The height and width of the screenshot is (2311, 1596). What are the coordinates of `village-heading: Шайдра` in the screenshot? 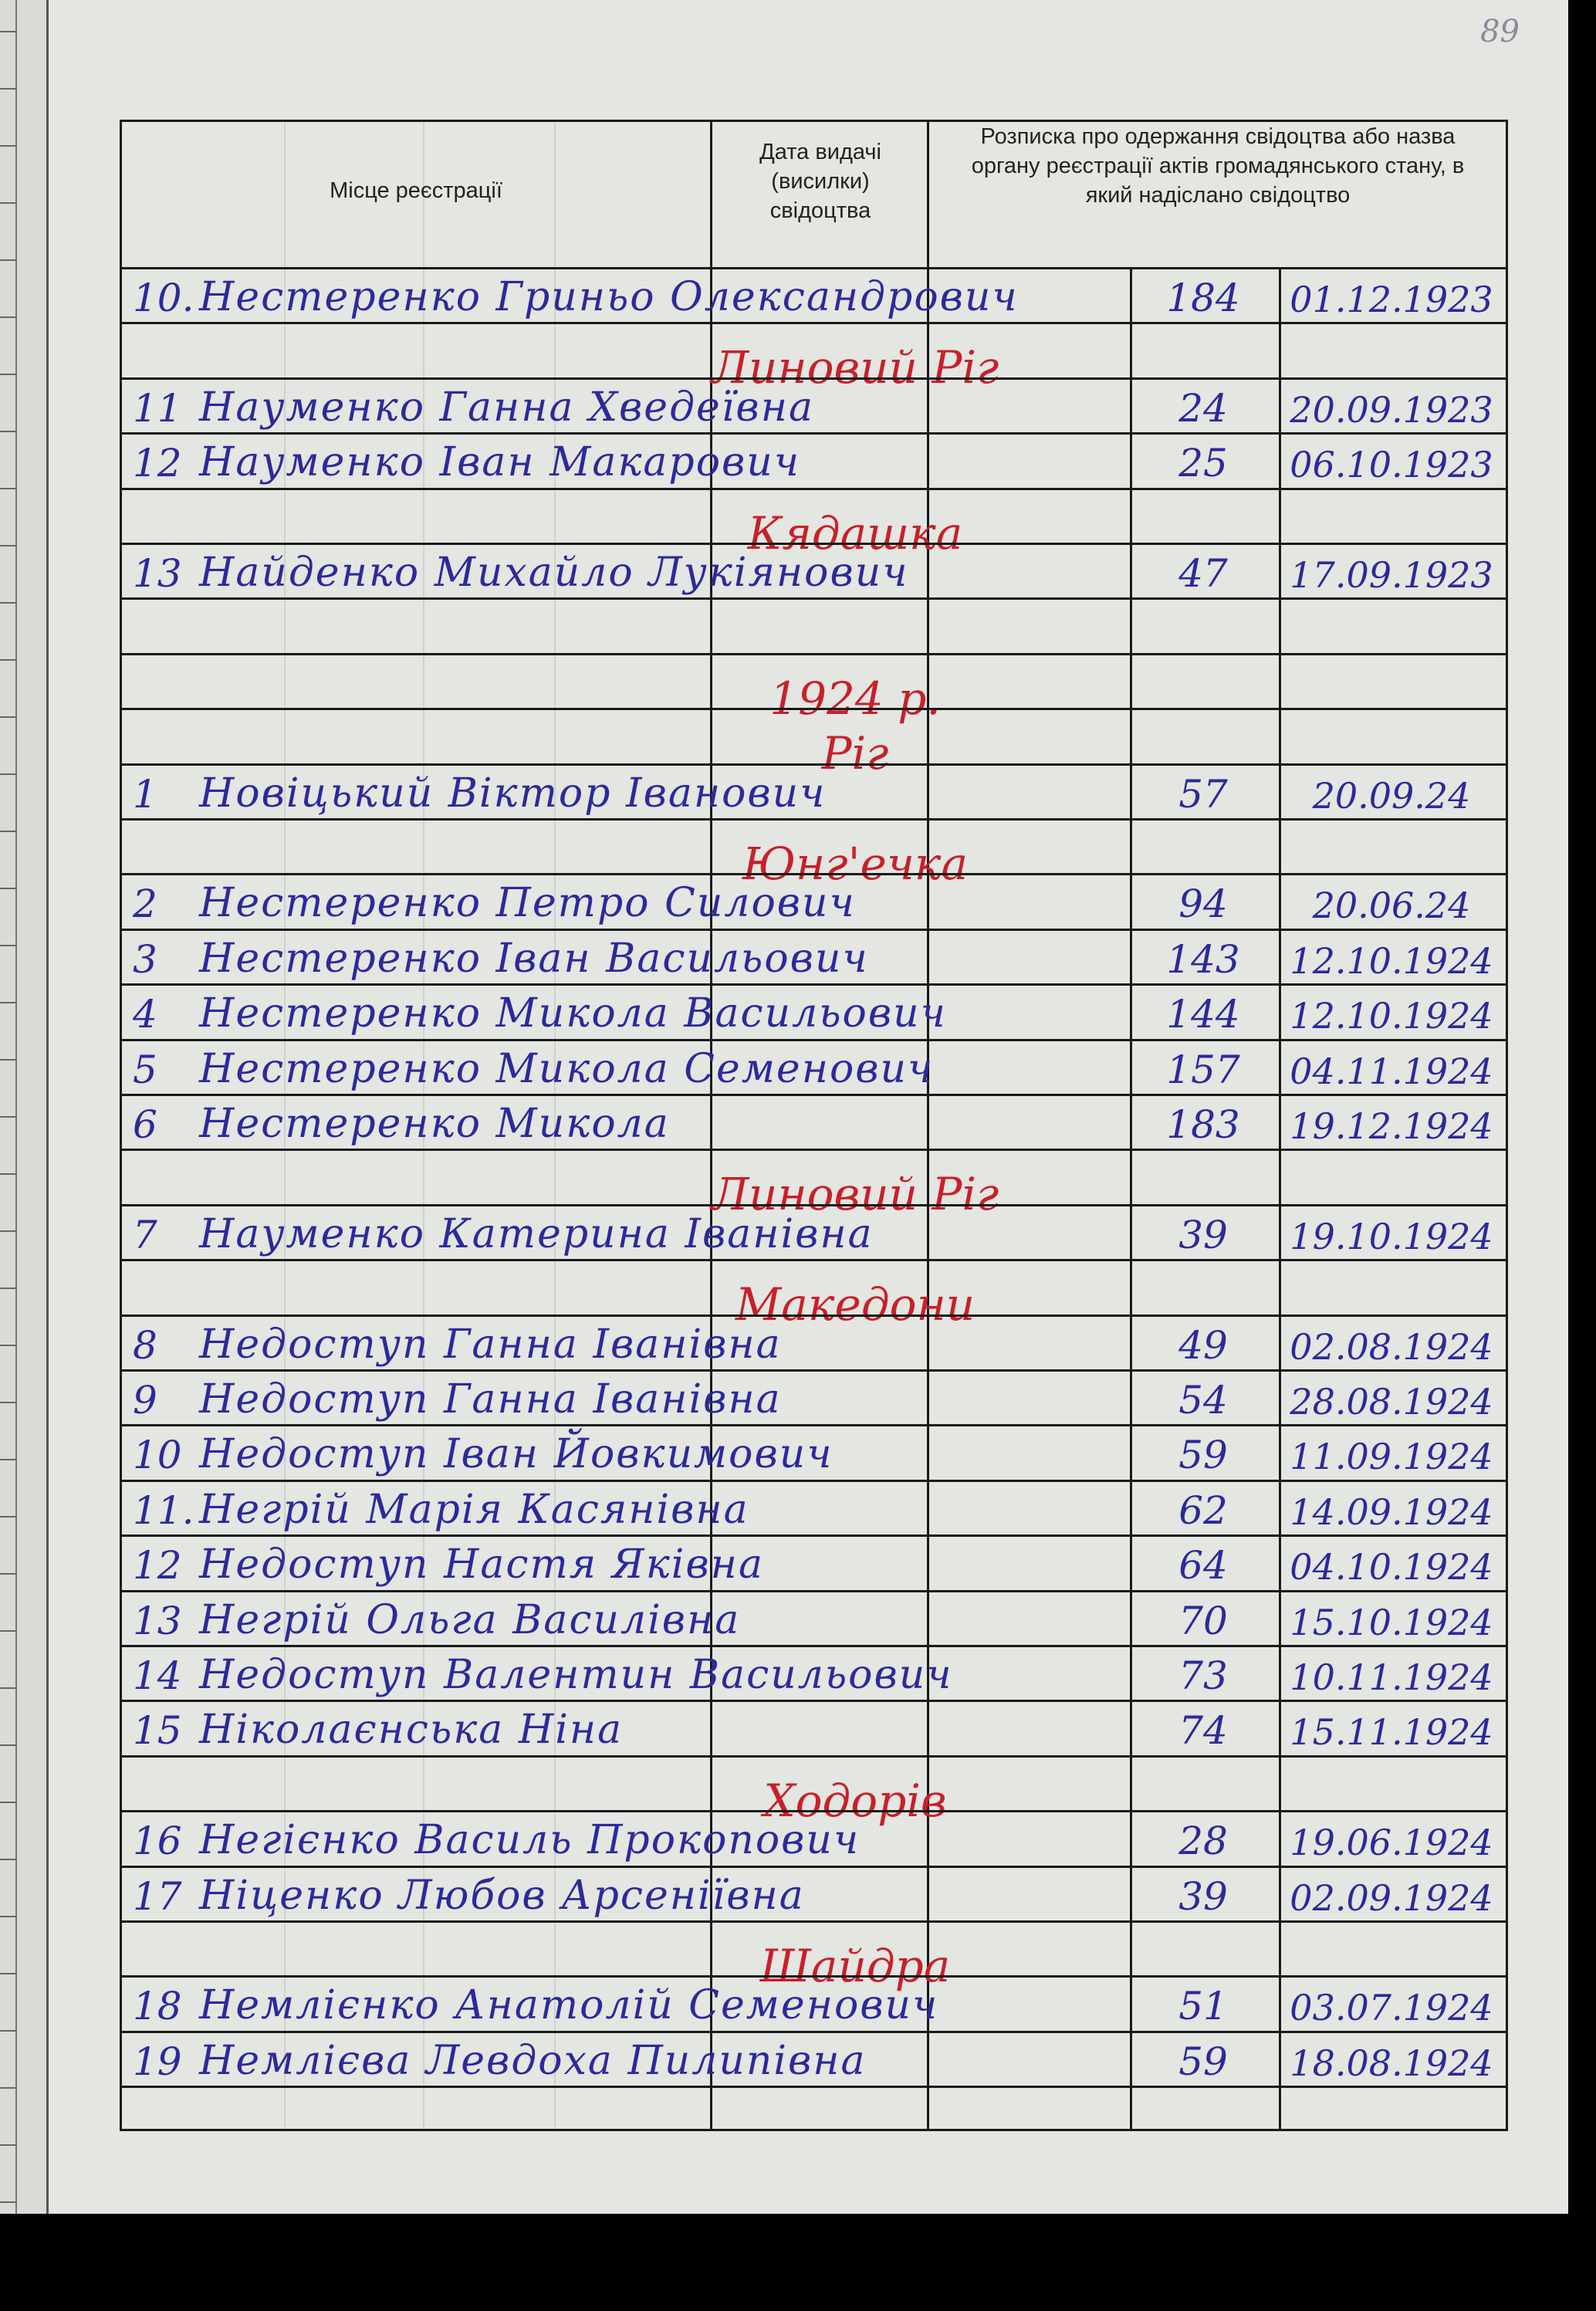 It's located at (855, 1966).